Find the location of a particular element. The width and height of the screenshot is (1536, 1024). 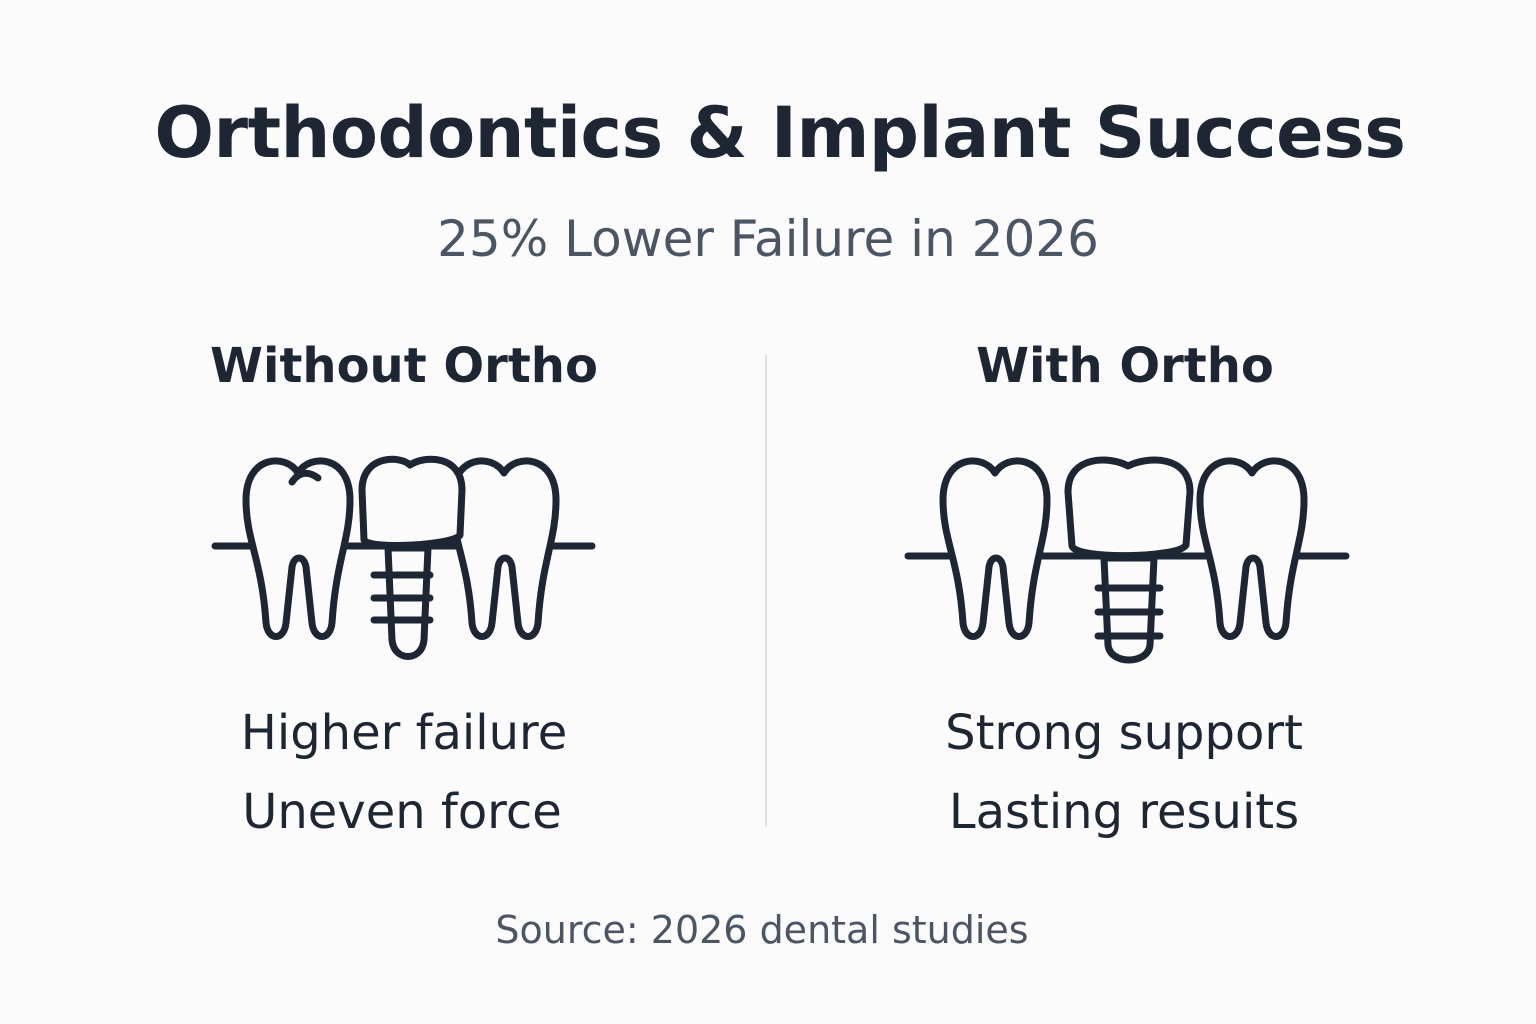

panel-heading: With Ortho is located at coordinates (1125, 366).